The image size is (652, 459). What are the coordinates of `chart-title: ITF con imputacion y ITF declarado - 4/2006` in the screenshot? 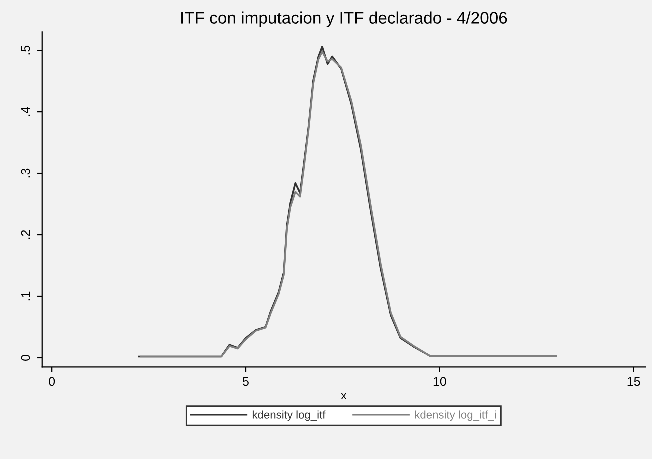 It's located at (345, 20).